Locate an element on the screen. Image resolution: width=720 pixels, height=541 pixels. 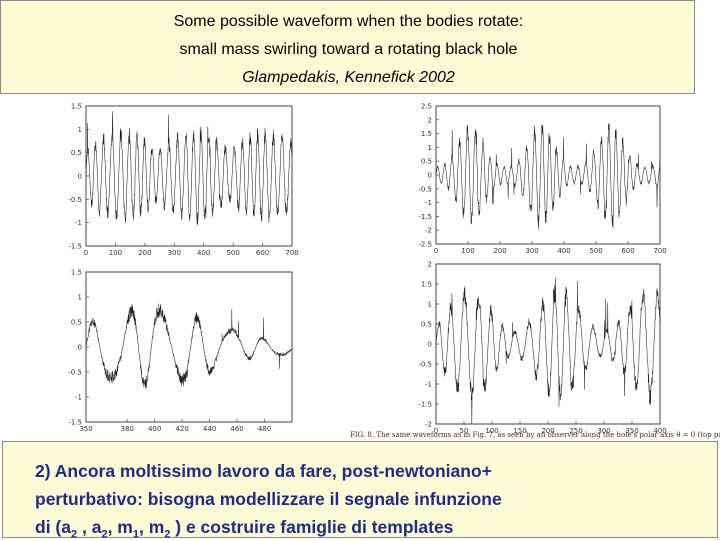
x-tick-label: 420 is located at coordinates (181, 429).